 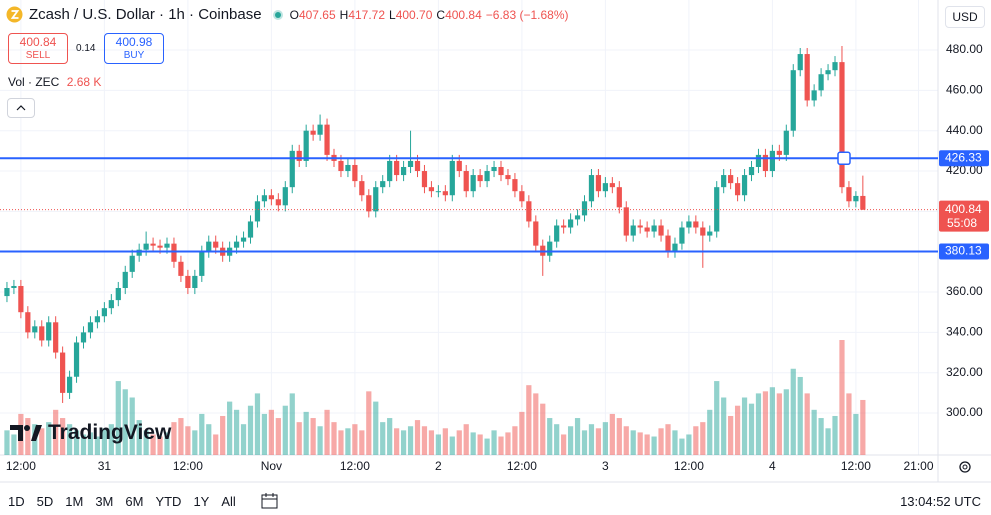 I want to click on range-button: 1D, so click(x=16, y=501).